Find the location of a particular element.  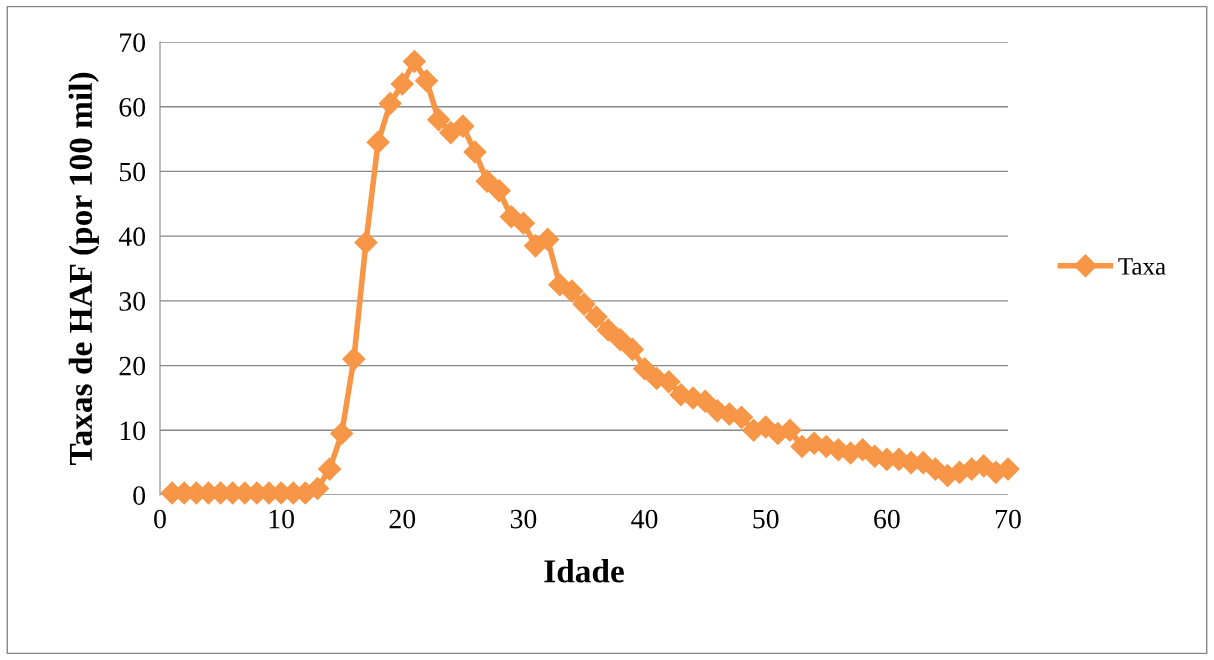

x-axis-title: Idade is located at coordinates (584, 571).